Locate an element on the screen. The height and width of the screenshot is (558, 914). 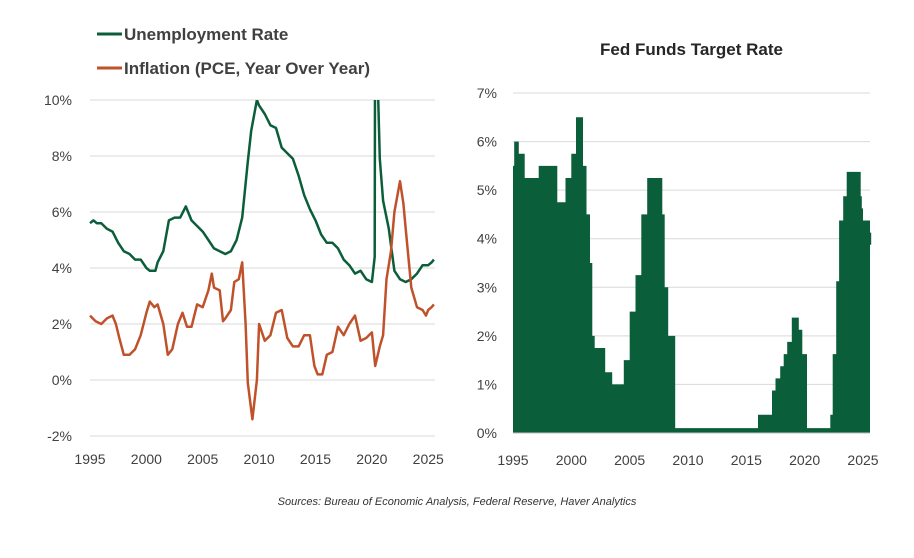
legend-label-unemployment: Unemployment Rate is located at coordinates (206, 34).